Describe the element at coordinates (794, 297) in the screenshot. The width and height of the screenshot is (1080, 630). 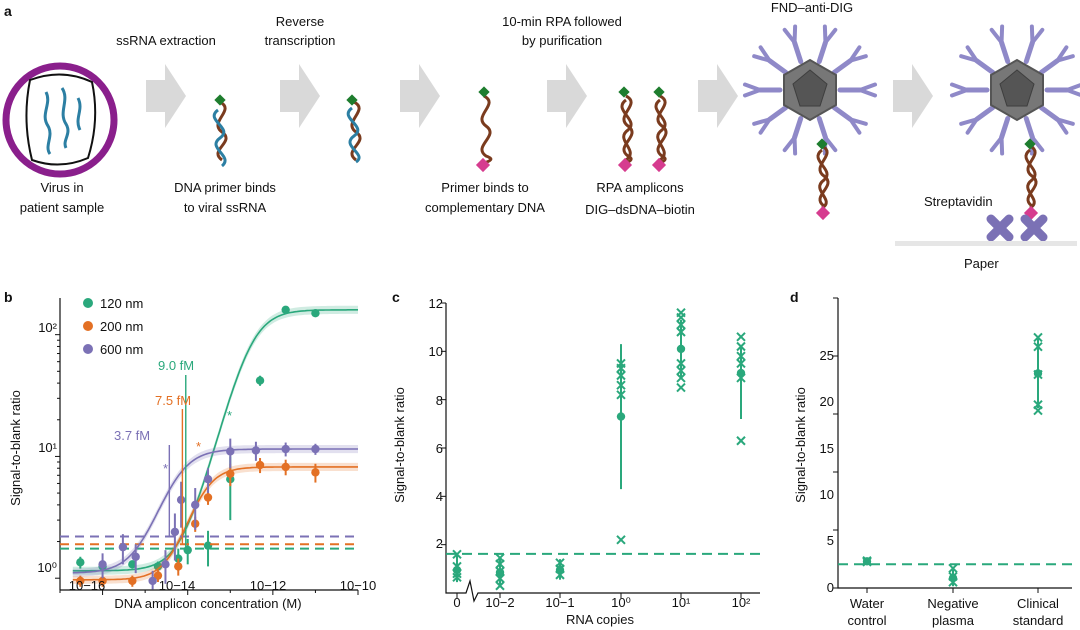
I see `panel-d-label: d` at that location.